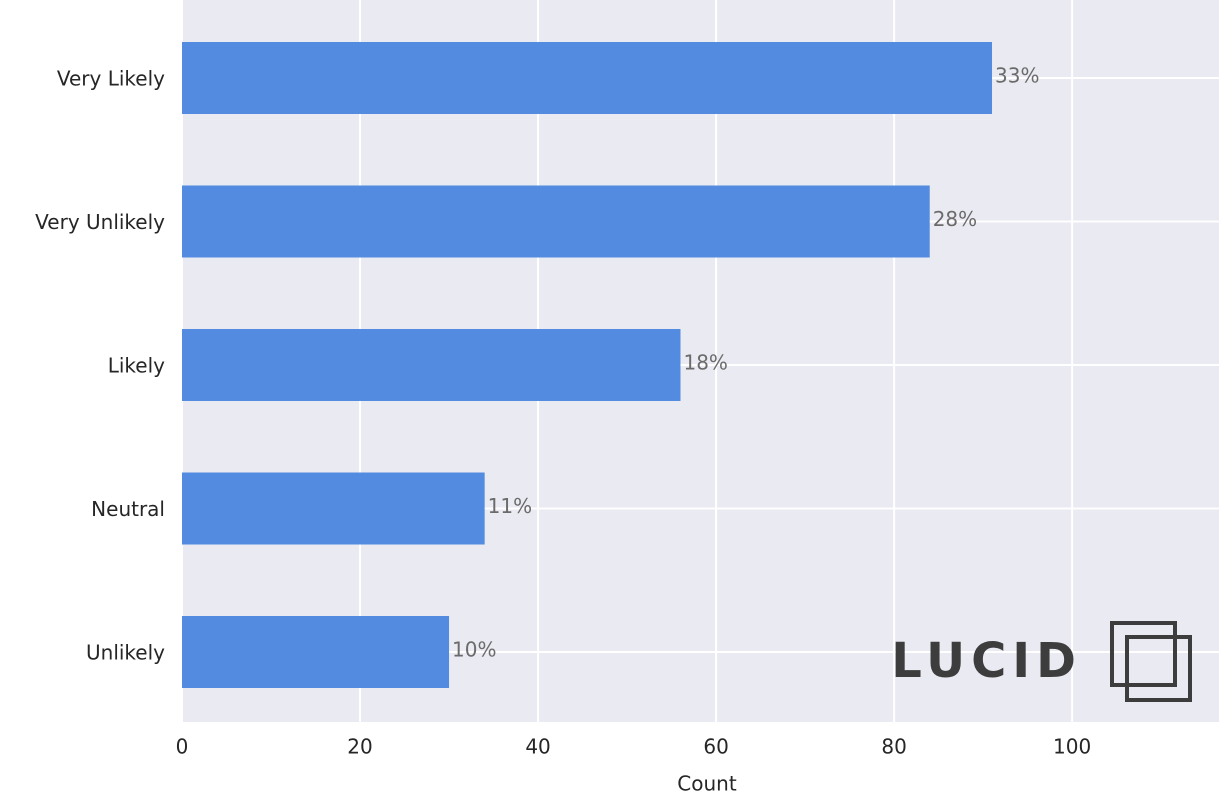 This screenshot has width=1219, height=798. What do you see at coordinates (707, 784) in the screenshot?
I see `x-axis-label: Count` at bounding box center [707, 784].